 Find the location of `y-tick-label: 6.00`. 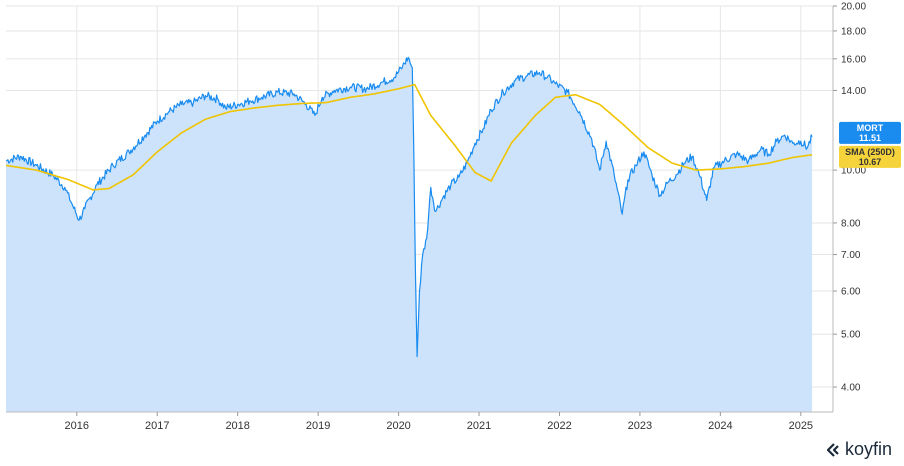

y-tick-label: 6.00 is located at coordinates (851, 292).